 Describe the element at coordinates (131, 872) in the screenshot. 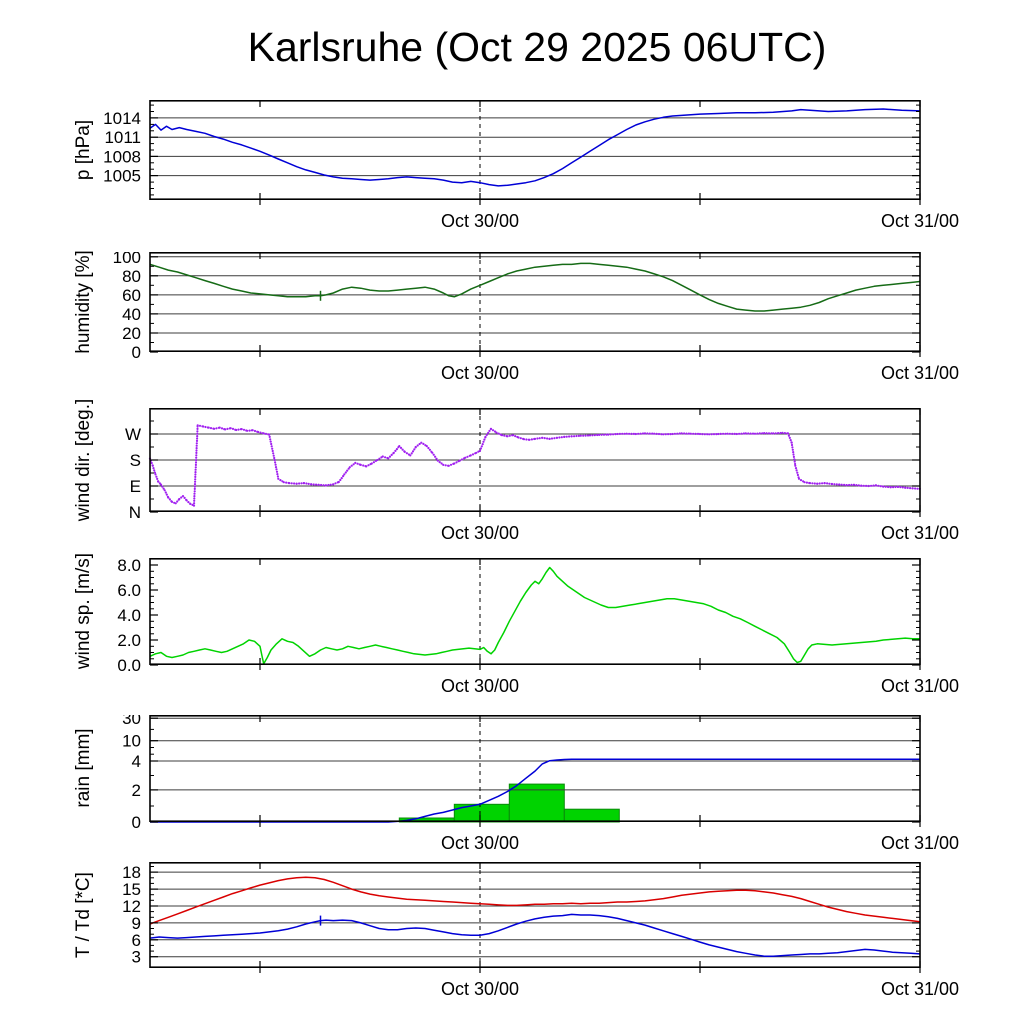

I see `y-tick-label: 18` at that location.